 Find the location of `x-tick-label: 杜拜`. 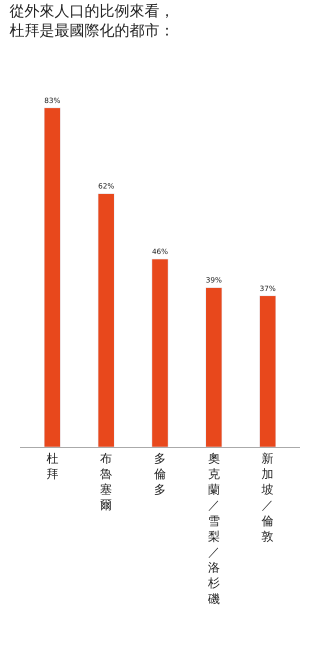

x-tick-label: 杜拜 is located at coordinates (52, 466).